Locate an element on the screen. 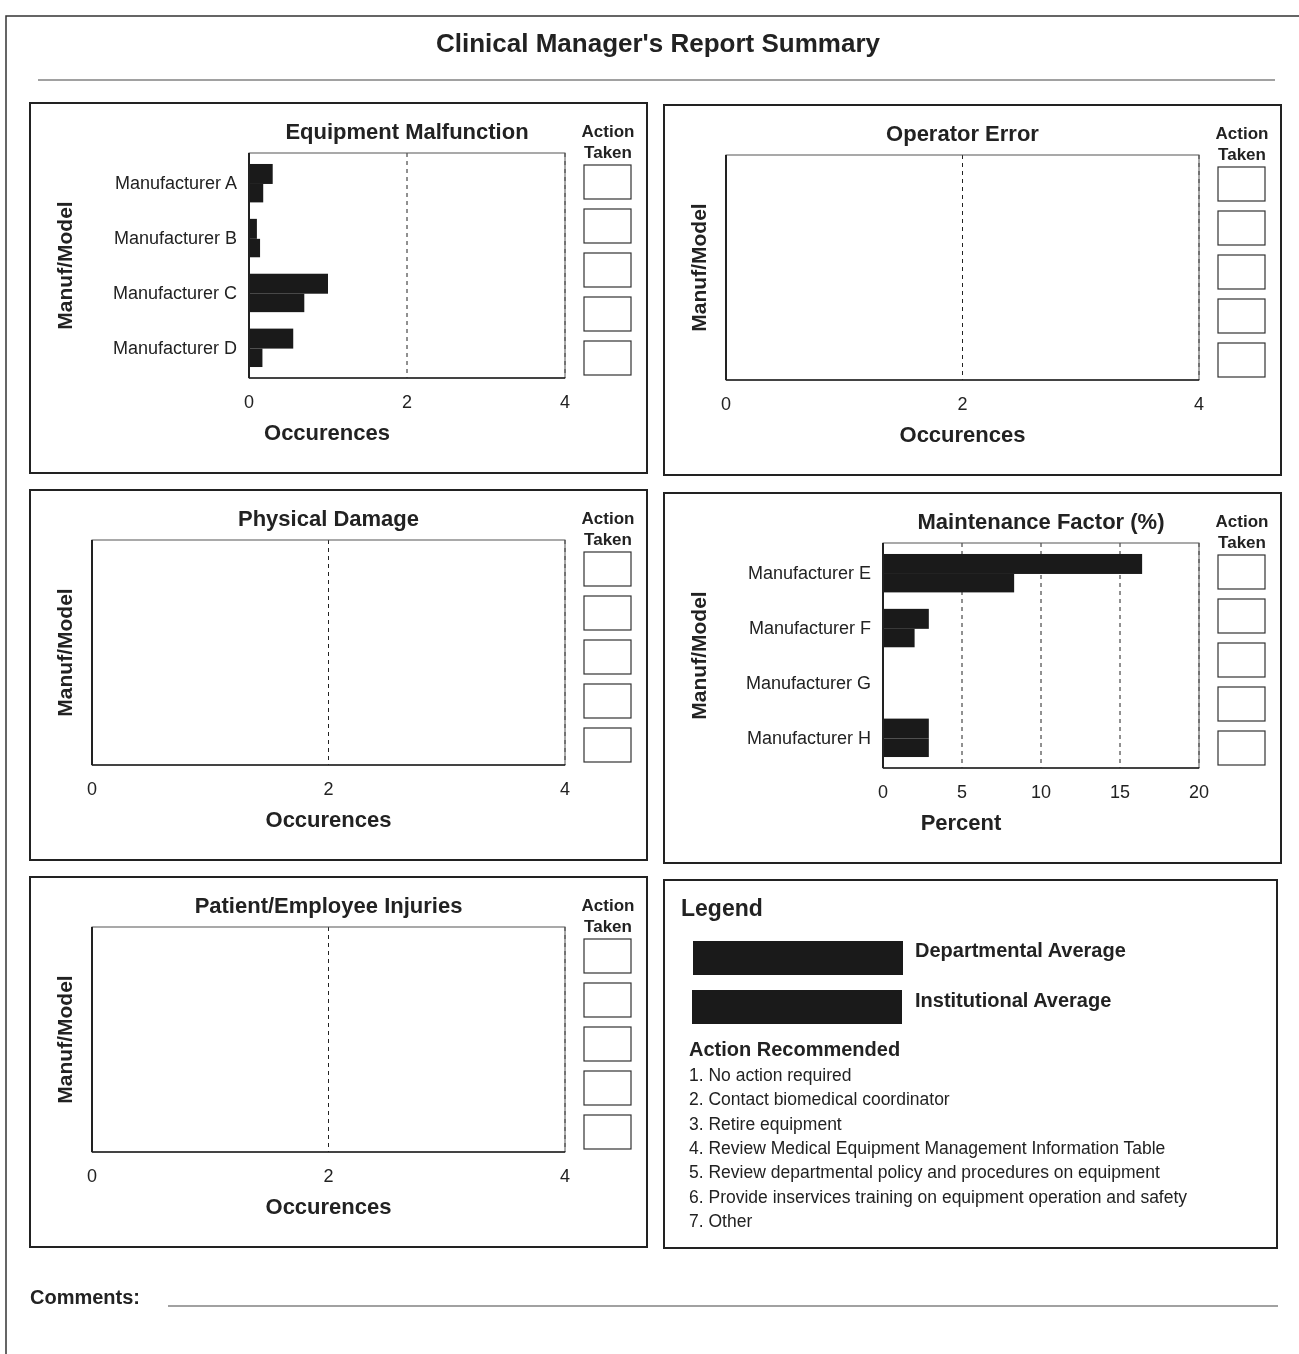 Image resolution: width=1299 pixels, height=1354 pixels. text: 7. Other is located at coordinates (721, 1220).